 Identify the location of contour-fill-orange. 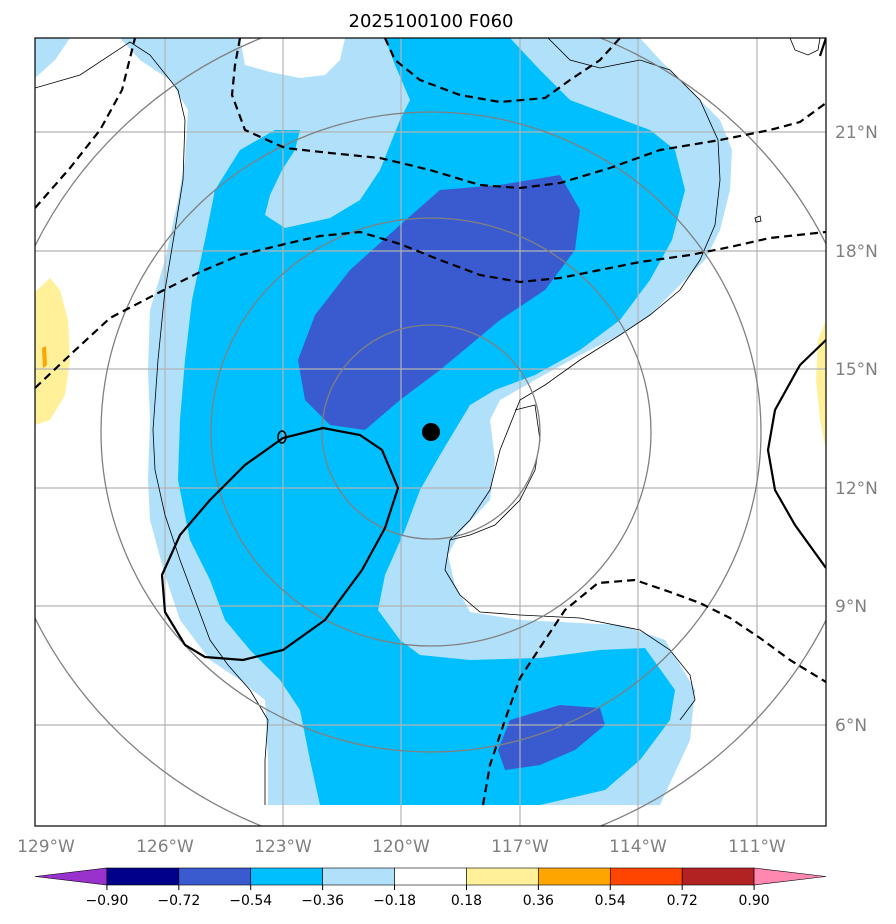
(44, 357).